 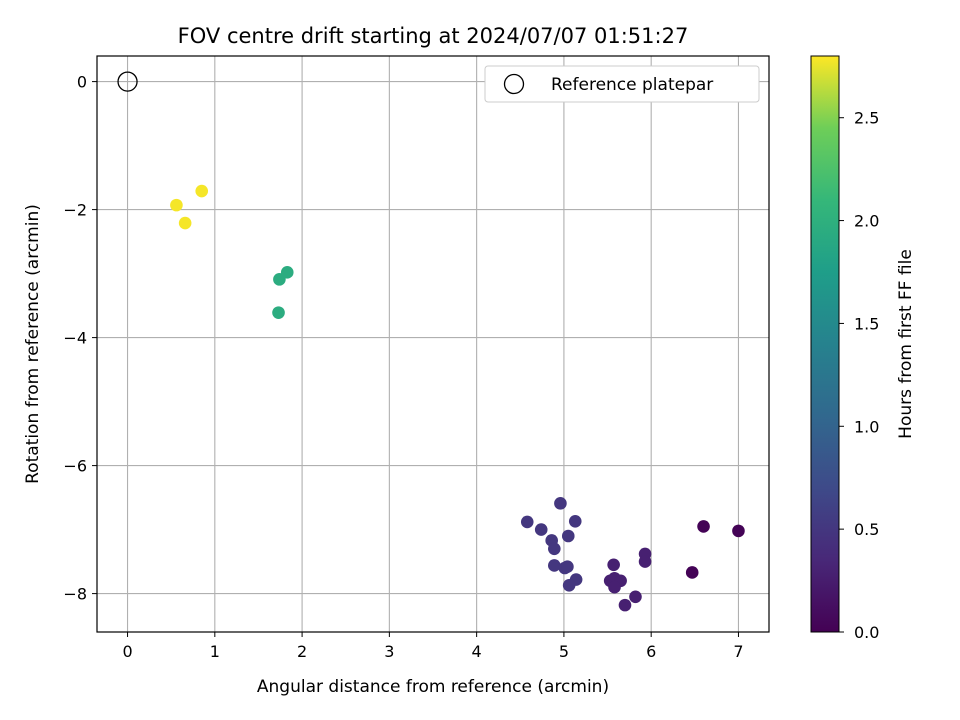 I want to click on x-tick-label: 5, so click(x=564, y=651).